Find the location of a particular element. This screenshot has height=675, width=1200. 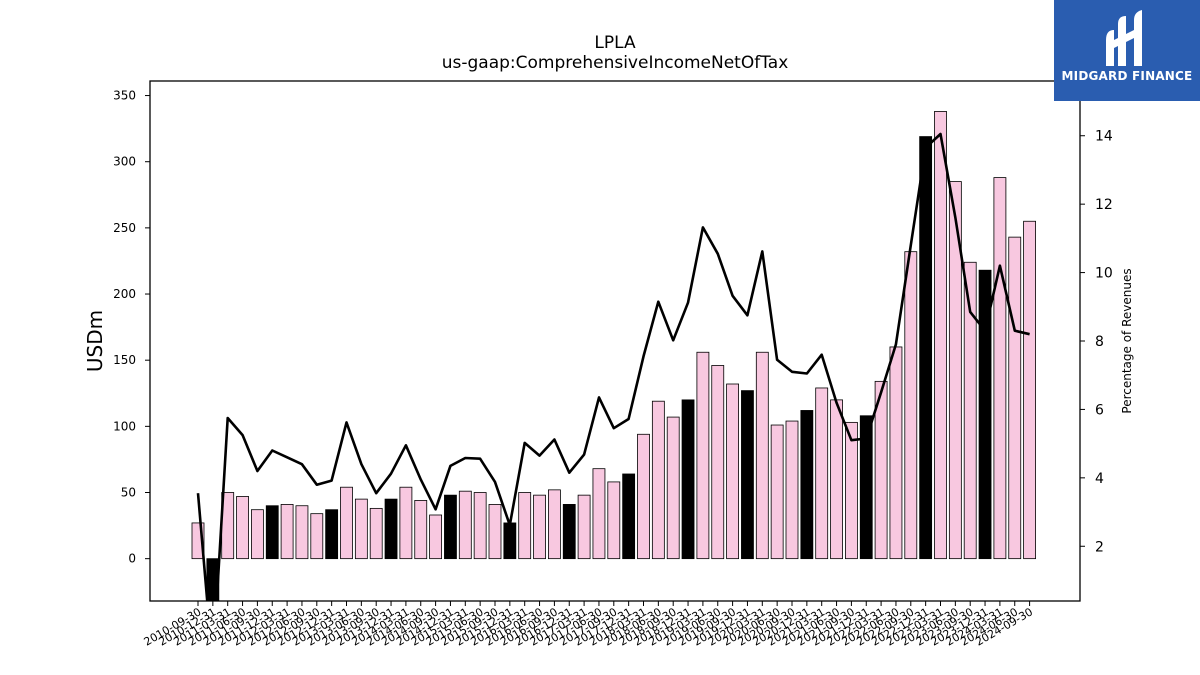

y-tick-label: 50 is located at coordinates (128, 493).